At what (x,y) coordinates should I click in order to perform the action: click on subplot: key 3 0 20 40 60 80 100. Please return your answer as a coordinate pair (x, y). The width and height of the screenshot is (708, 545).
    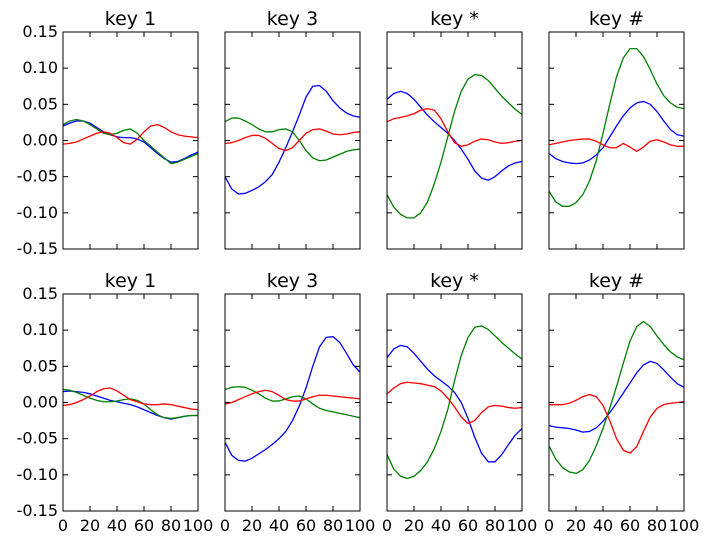
    Looking at the image, I should click on (297, 402).